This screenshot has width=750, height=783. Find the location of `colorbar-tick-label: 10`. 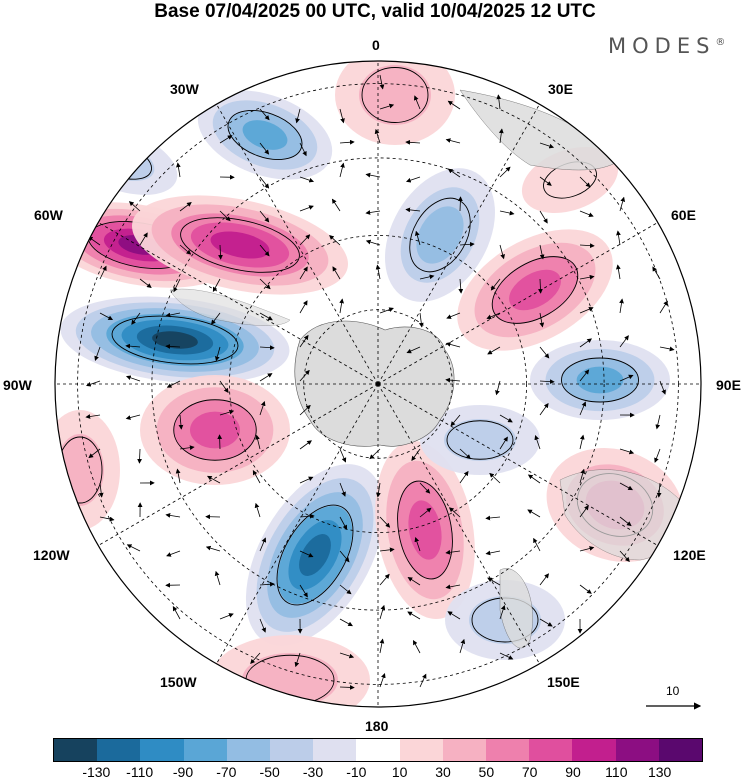

colorbar-tick-label: 10 is located at coordinates (399, 772).